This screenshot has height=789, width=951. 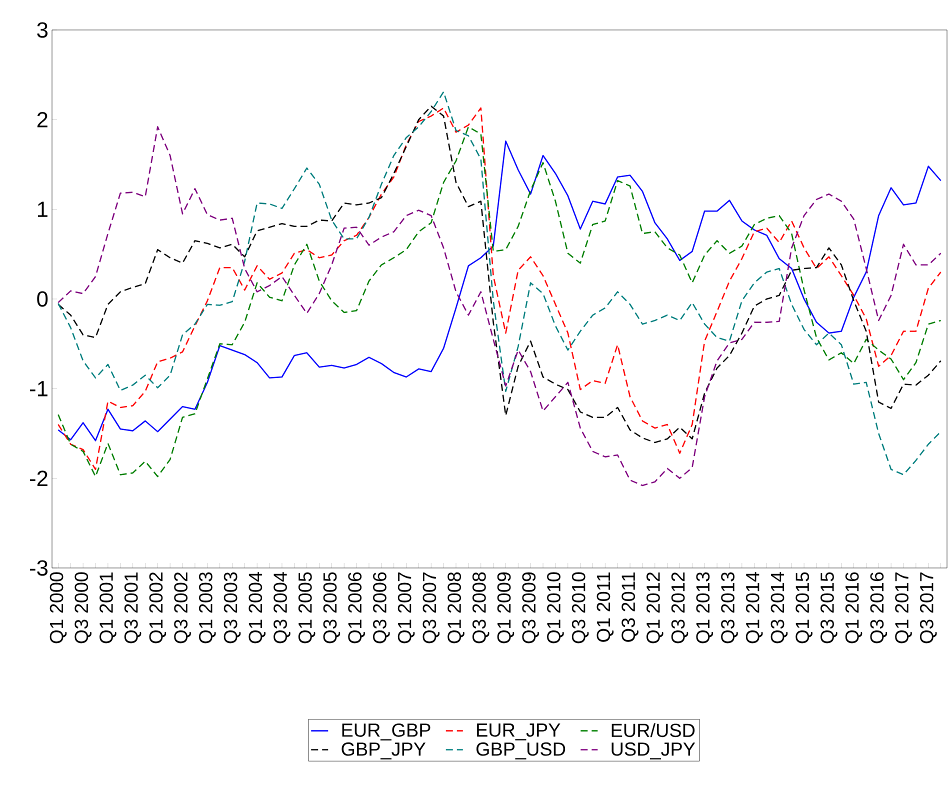 I want to click on x-tick-label: Q3 2011, so click(x=630, y=607).